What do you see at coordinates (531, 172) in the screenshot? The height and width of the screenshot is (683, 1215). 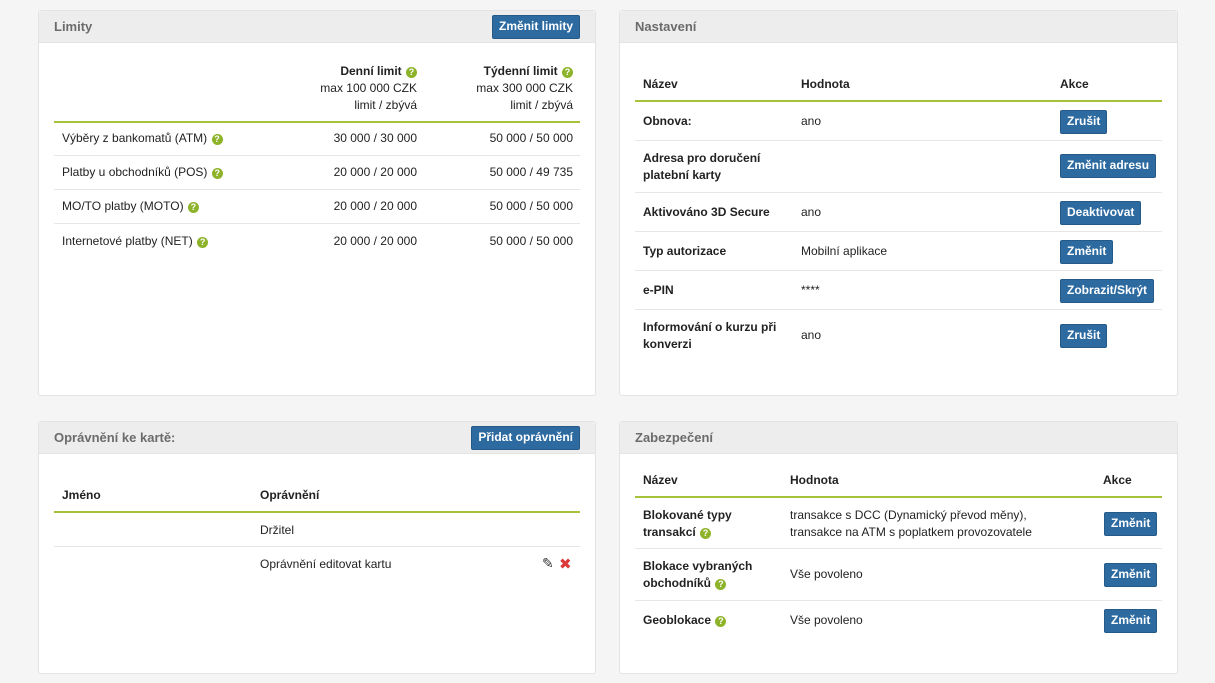 I see `limit-row-weekly: 50 000 / 49 735` at bounding box center [531, 172].